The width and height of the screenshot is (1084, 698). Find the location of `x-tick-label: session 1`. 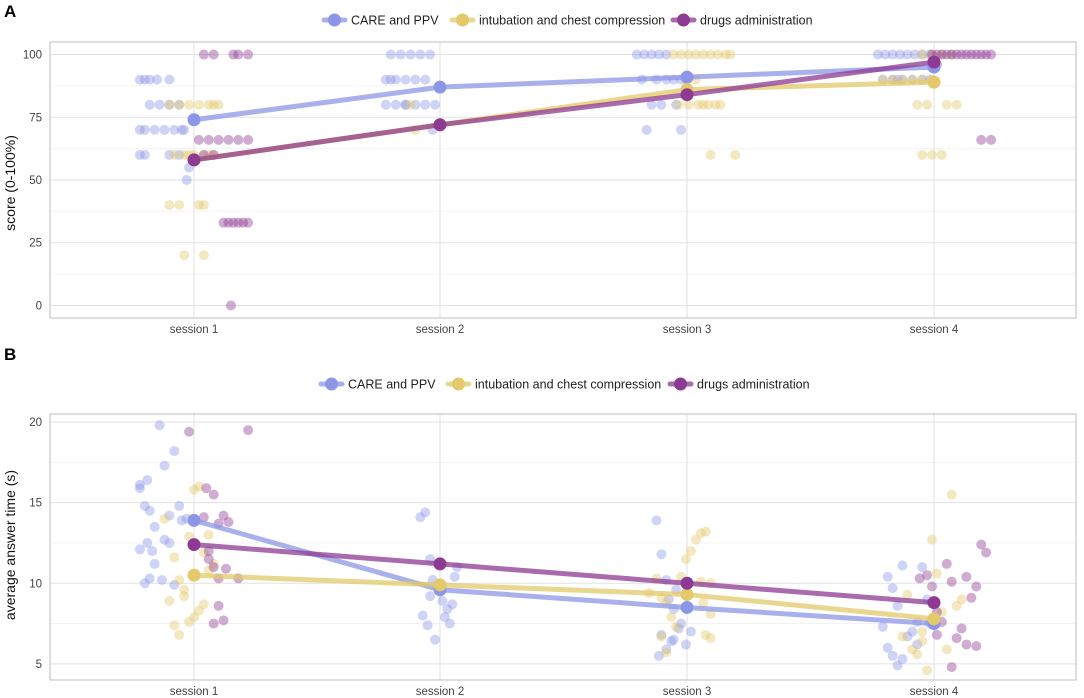

x-tick-label: session 1 is located at coordinates (194, 692).